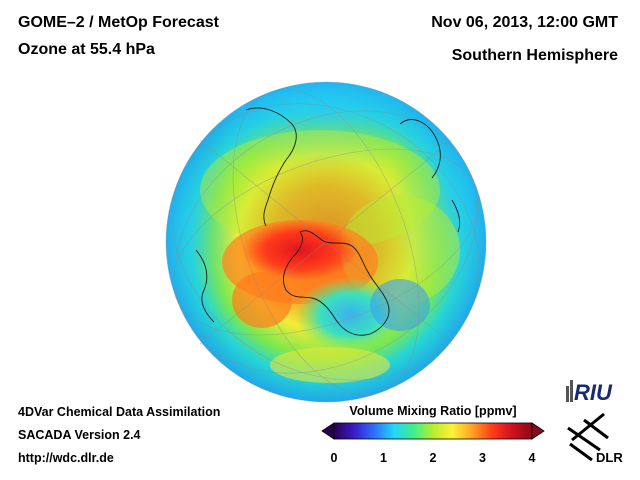  I want to click on region-label: Southern Hemisphere, so click(534, 55).